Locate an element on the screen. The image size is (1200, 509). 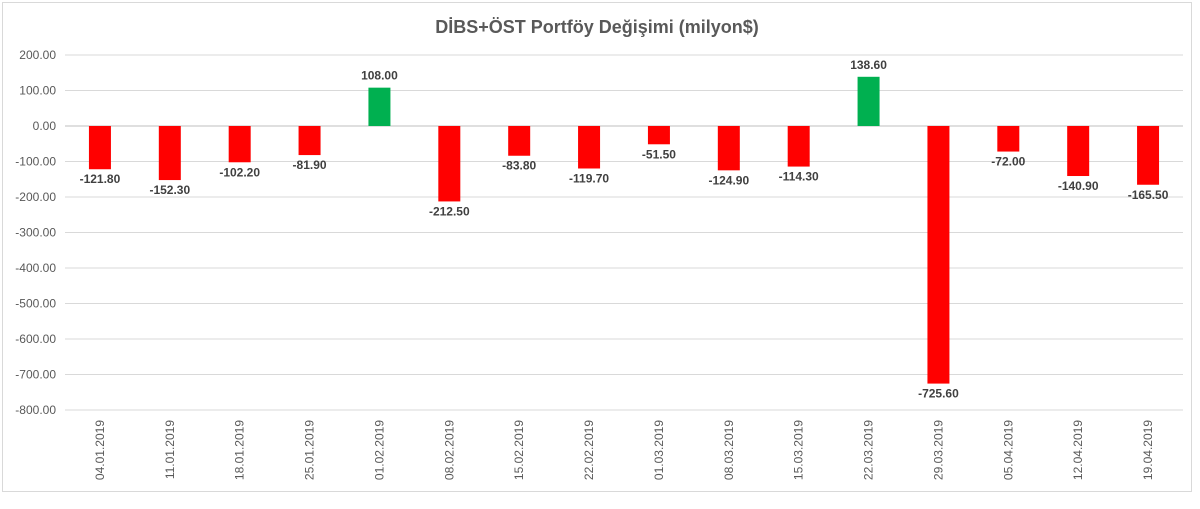
y-tick-label: -600.00 is located at coordinates (35, 339).